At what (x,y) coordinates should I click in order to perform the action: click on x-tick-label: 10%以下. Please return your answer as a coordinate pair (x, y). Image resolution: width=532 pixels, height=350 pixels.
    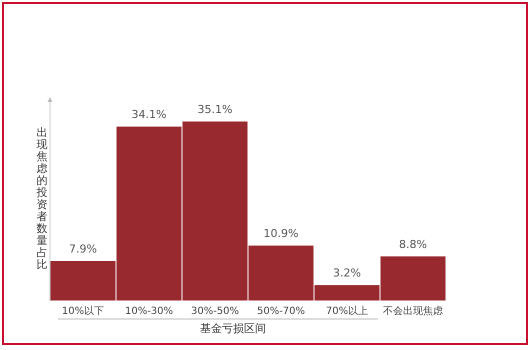
    Looking at the image, I should click on (83, 311).